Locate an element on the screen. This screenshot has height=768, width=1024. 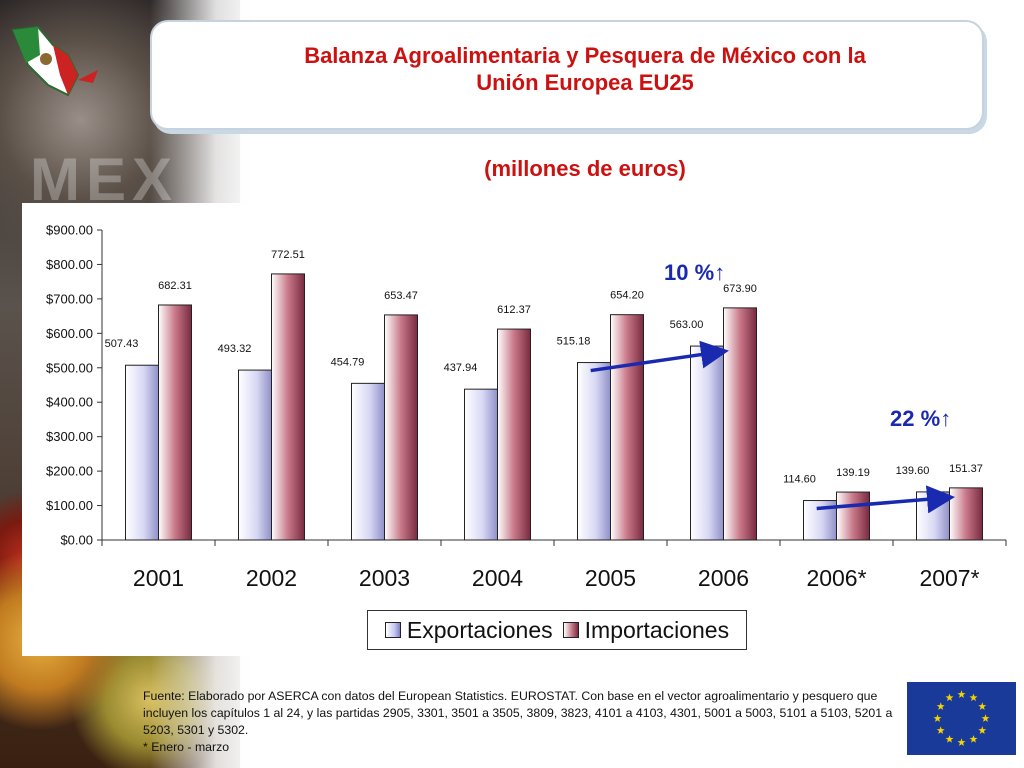
legend-swatch-exportaciones is located at coordinates (392, 630).